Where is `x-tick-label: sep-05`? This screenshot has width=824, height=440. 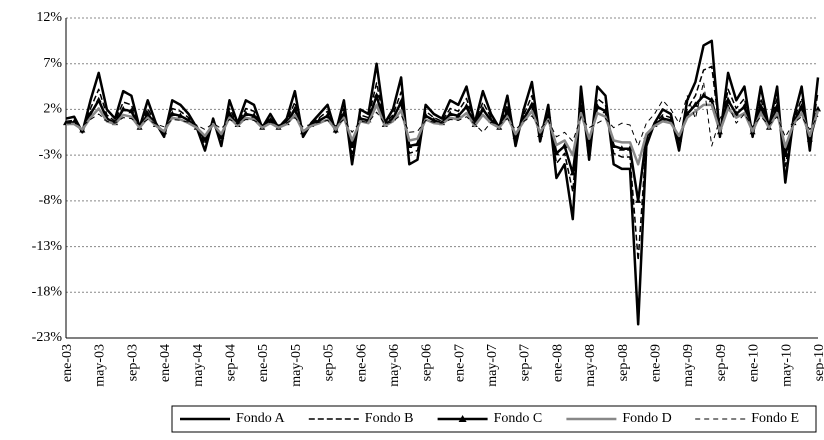 x-tick-label: sep-05 is located at coordinates (329, 362).